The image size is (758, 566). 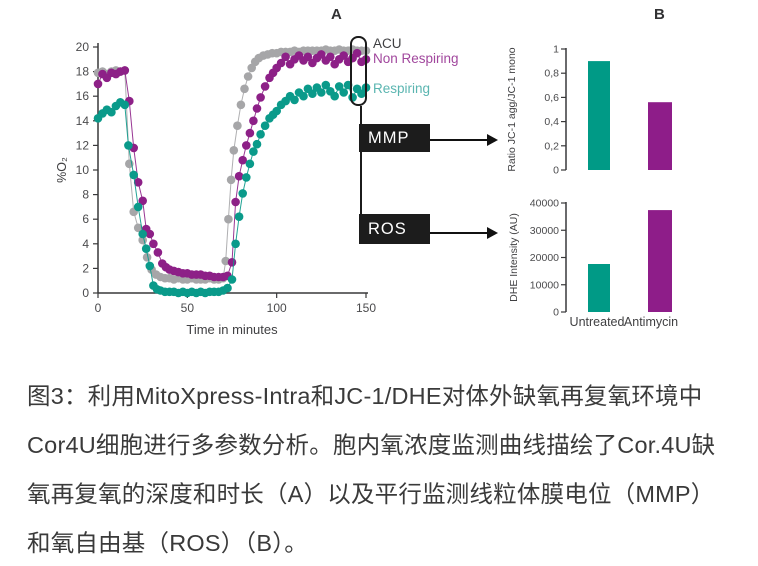 What do you see at coordinates (459, 233) in the screenshot?
I see `ros-arrow` at bounding box center [459, 233].